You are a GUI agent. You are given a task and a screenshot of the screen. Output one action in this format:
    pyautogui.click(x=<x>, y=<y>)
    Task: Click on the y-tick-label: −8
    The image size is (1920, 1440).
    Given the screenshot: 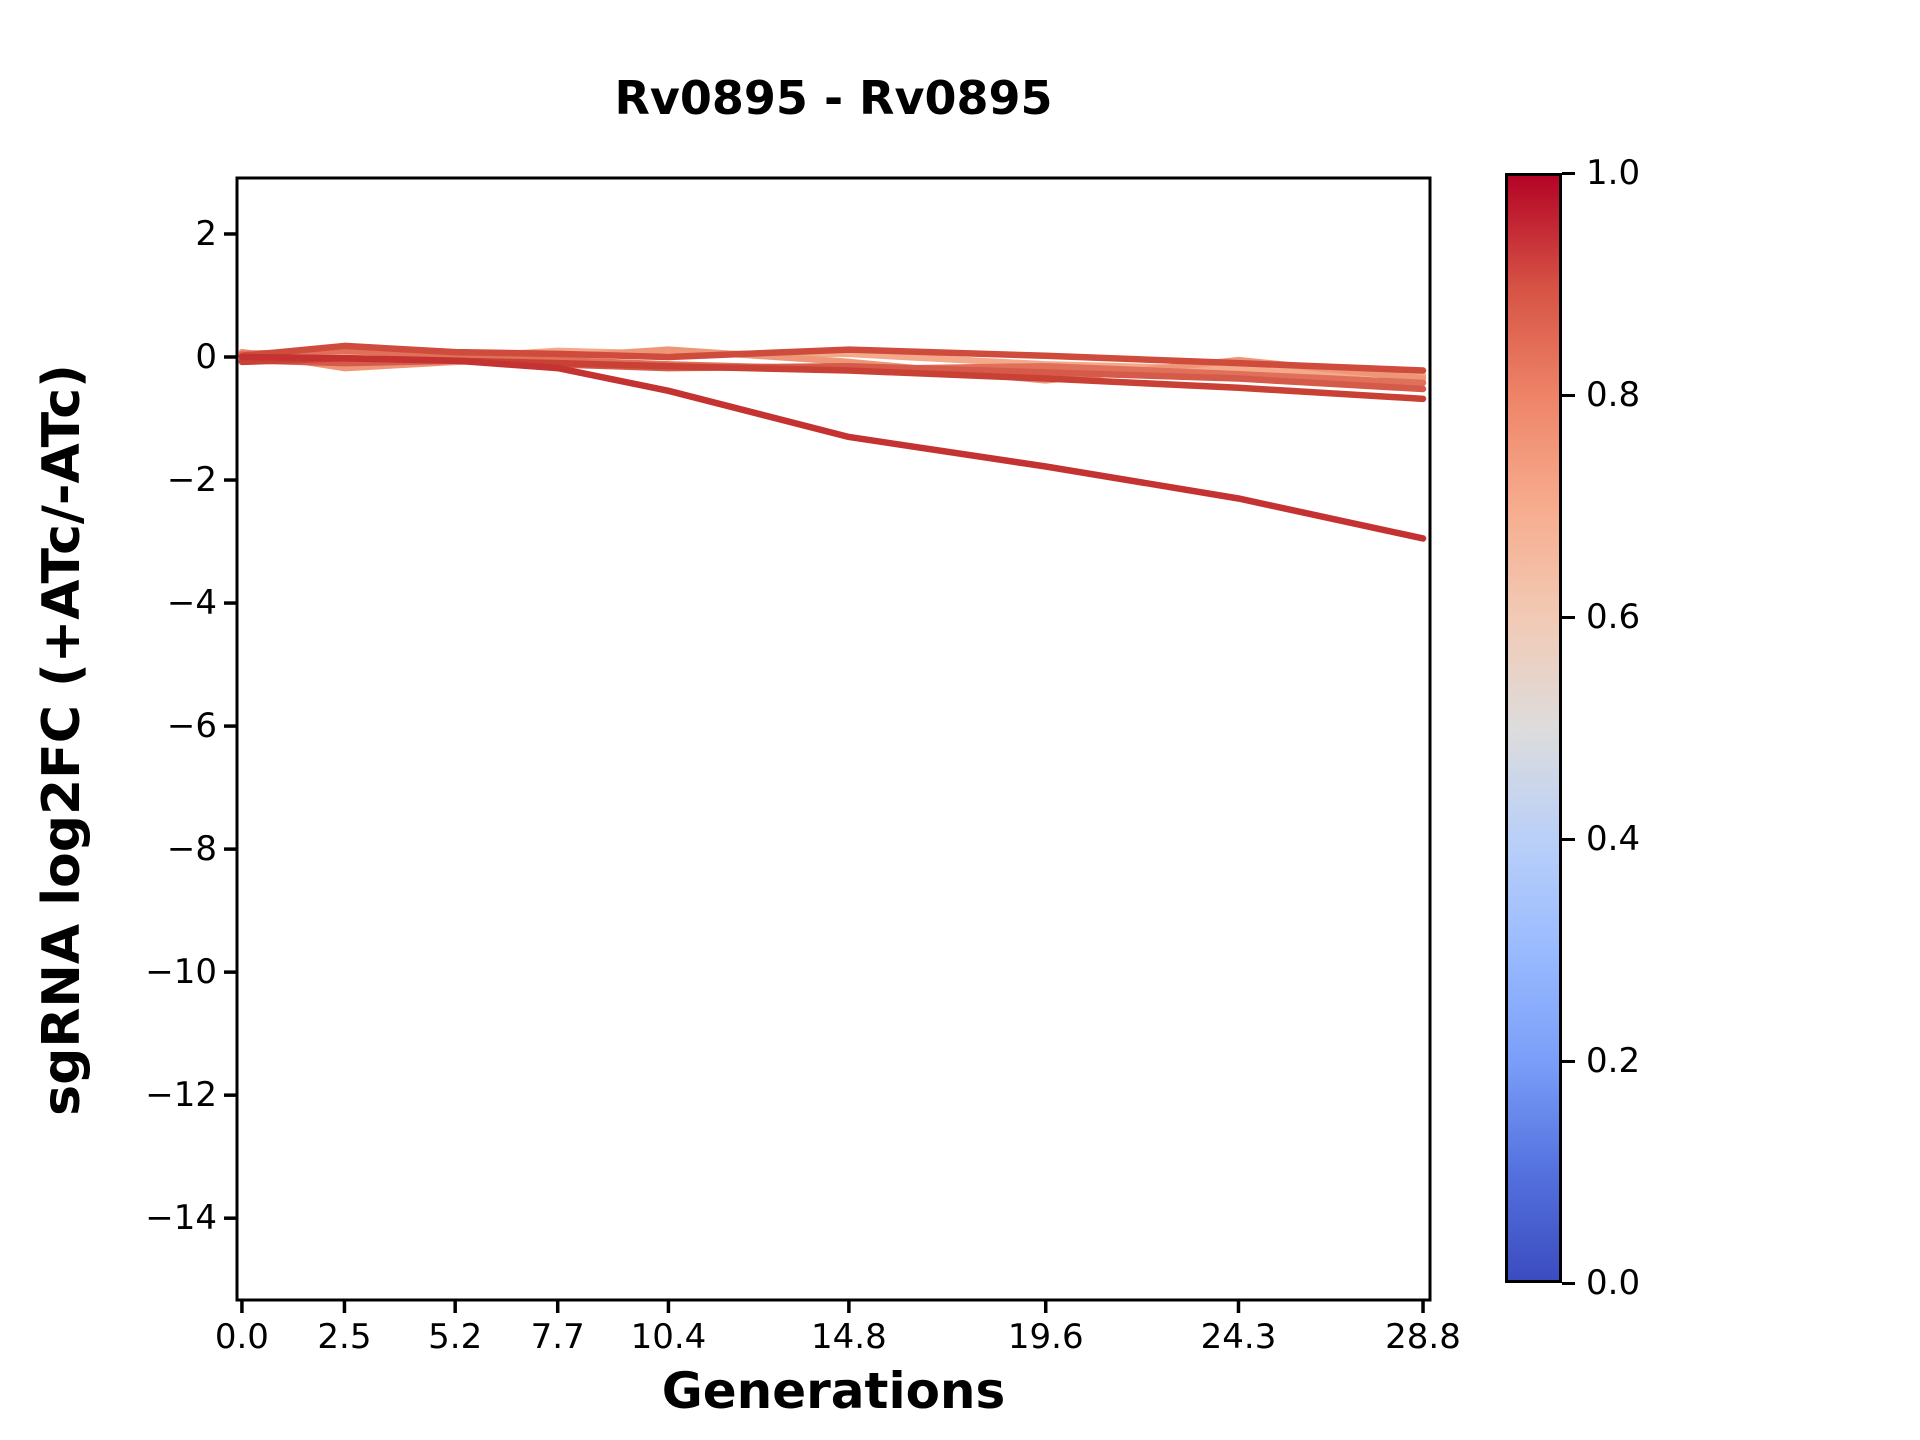 What is the action you would take?
    pyautogui.click(x=191, y=849)
    